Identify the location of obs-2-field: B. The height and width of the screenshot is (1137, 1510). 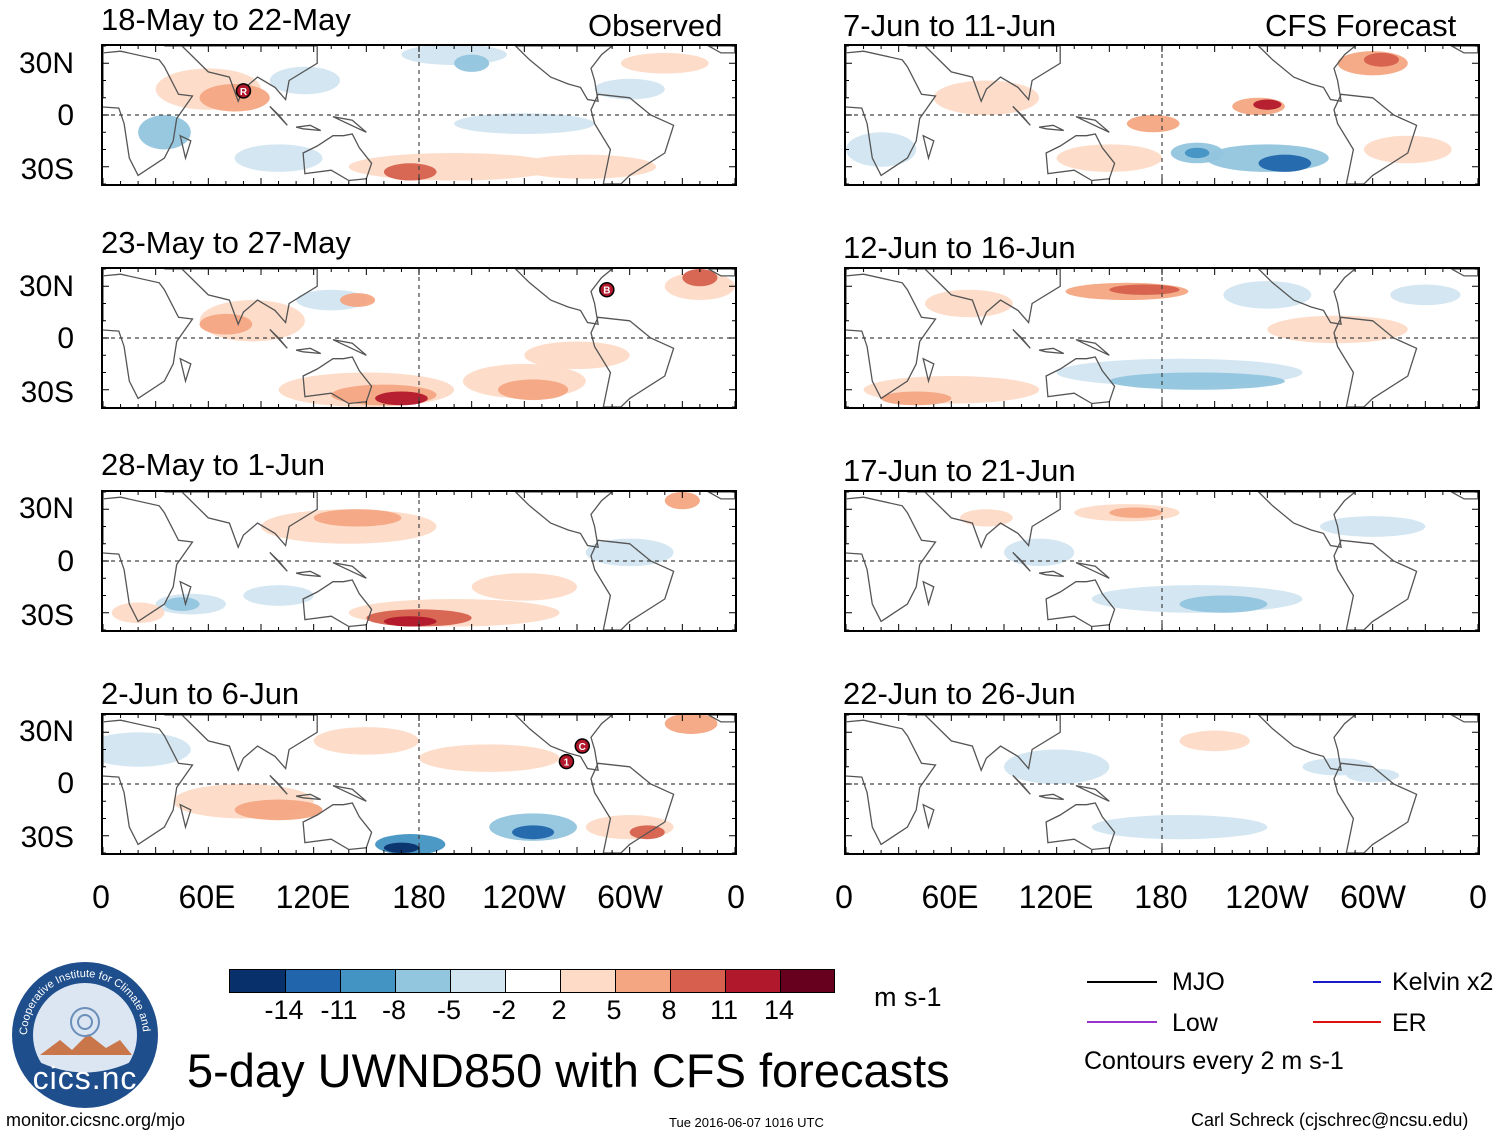
(419, 338).